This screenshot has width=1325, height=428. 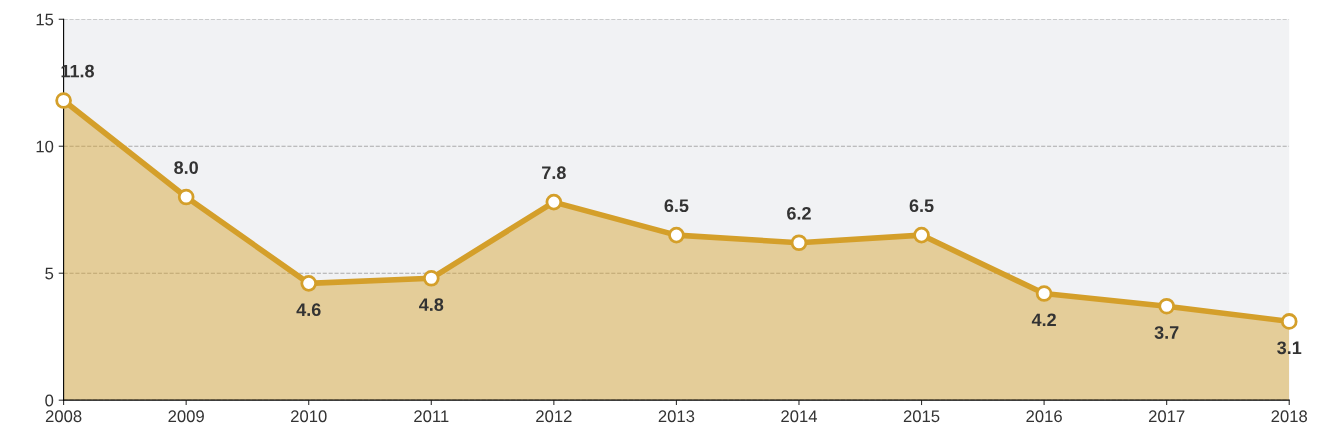 I want to click on x-tick-label: 2011, so click(x=431, y=416).